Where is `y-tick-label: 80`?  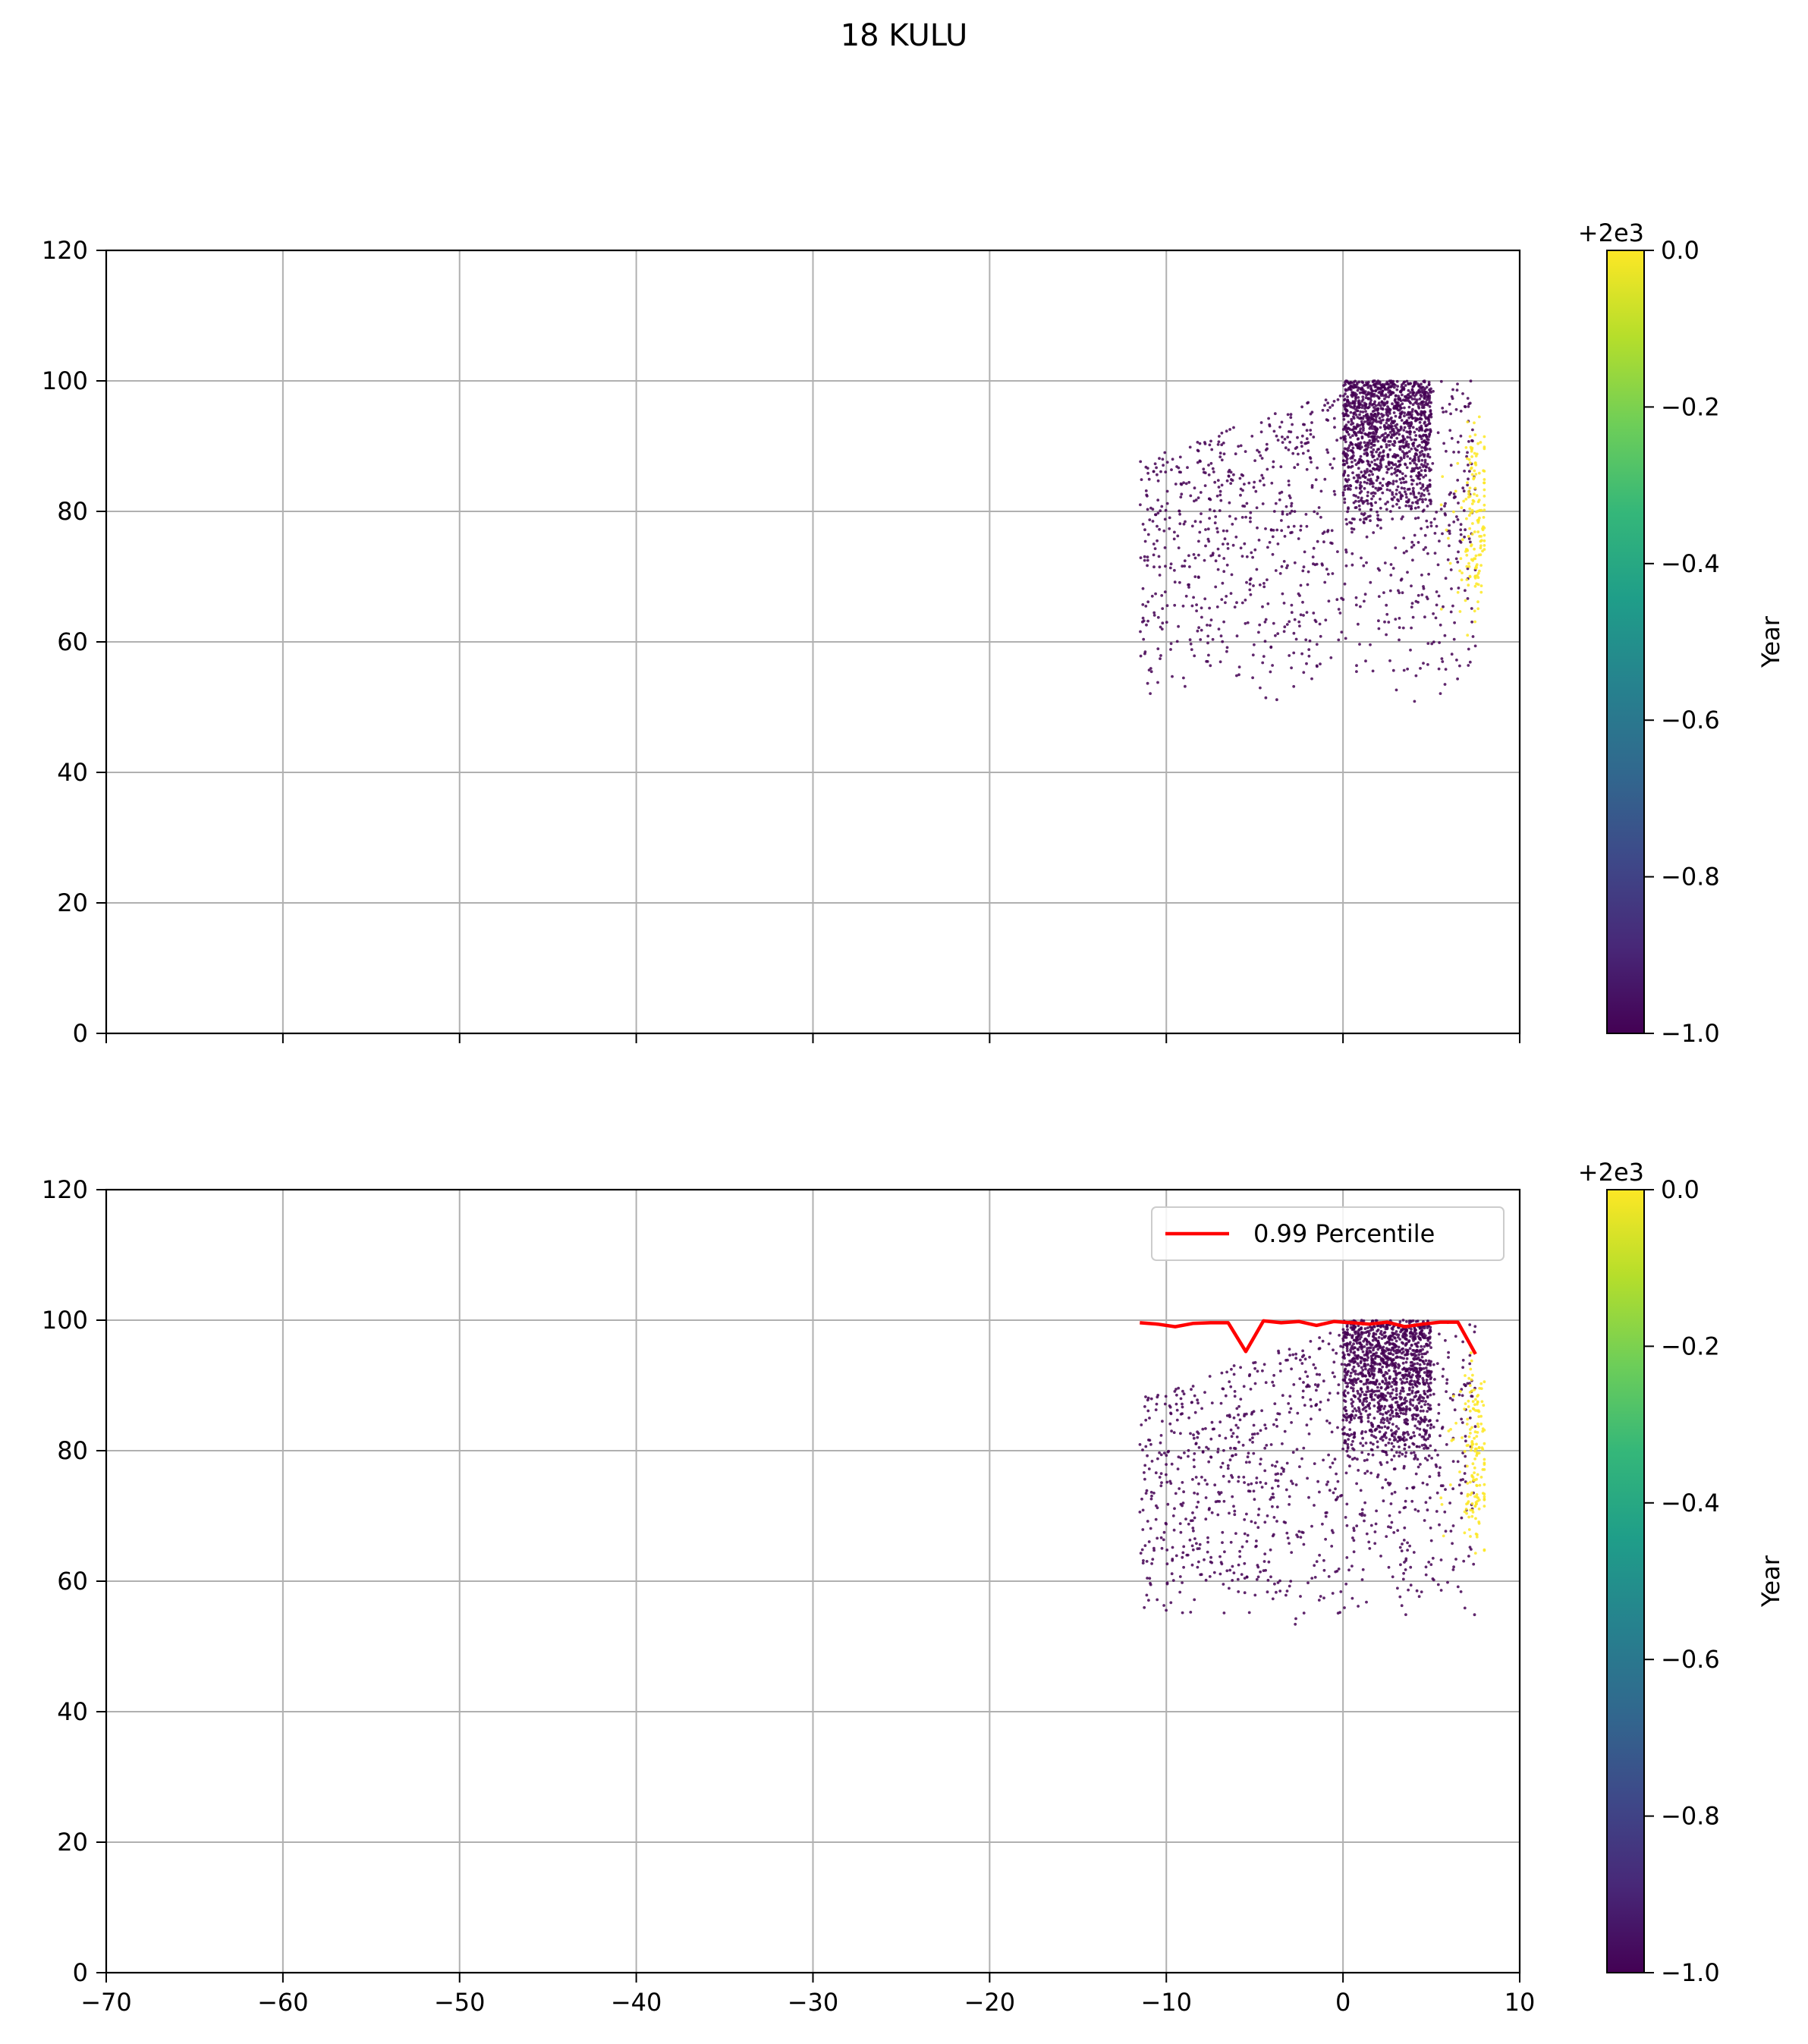
y-tick-label: 80 is located at coordinates (72, 512).